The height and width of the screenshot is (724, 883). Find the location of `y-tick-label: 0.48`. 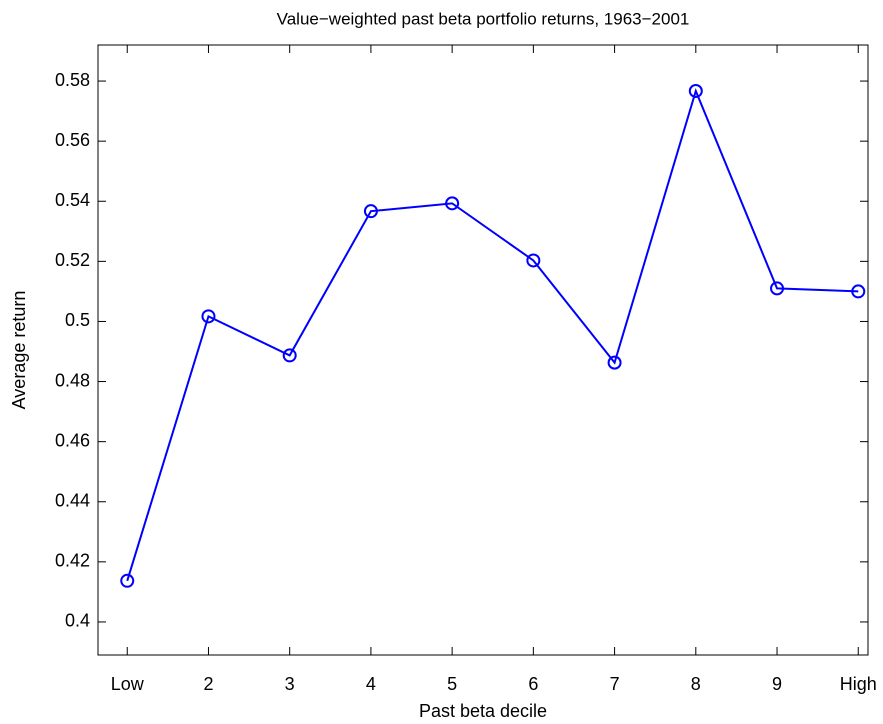

y-tick-label: 0.48 is located at coordinates (72, 380).